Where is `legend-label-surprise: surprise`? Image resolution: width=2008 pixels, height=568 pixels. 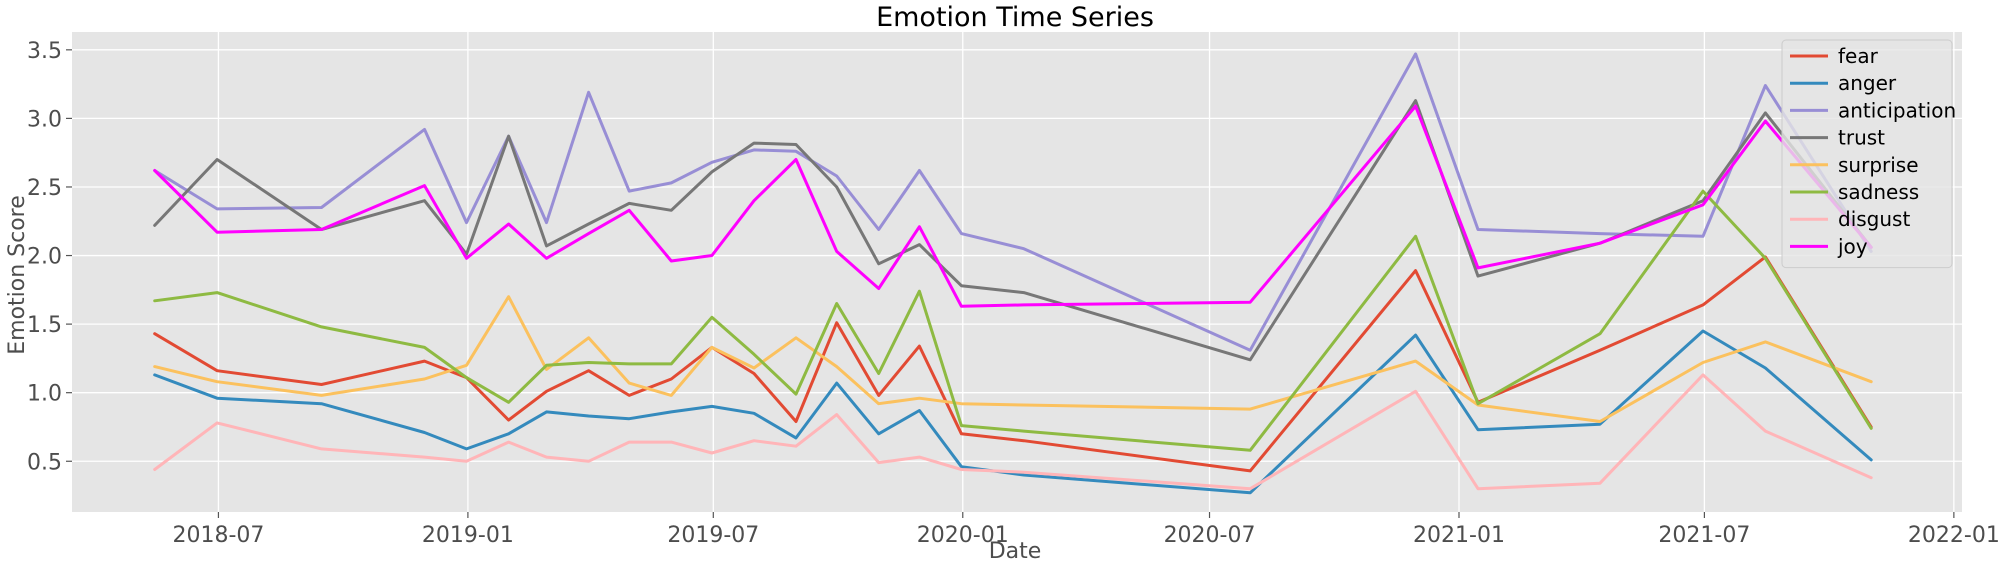 legend-label-surprise: surprise is located at coordinates (1878, 165).